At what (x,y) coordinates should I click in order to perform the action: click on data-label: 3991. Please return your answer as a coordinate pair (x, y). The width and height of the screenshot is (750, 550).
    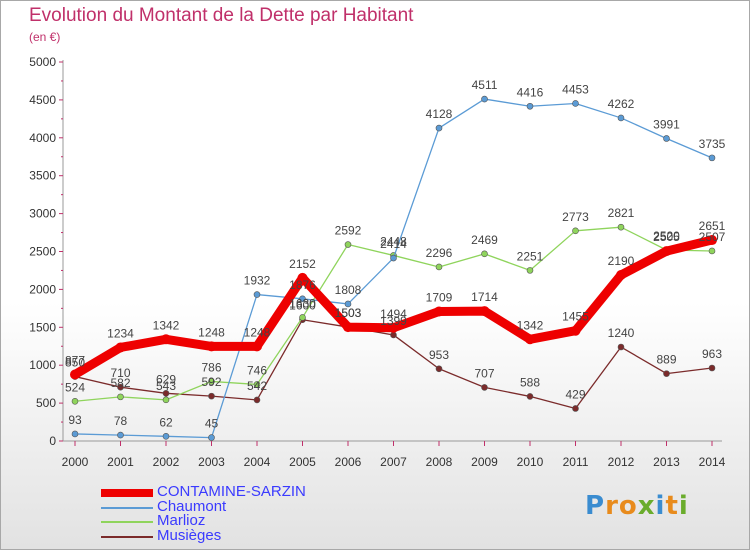
    Looking at the image, I should click on (666, 124).